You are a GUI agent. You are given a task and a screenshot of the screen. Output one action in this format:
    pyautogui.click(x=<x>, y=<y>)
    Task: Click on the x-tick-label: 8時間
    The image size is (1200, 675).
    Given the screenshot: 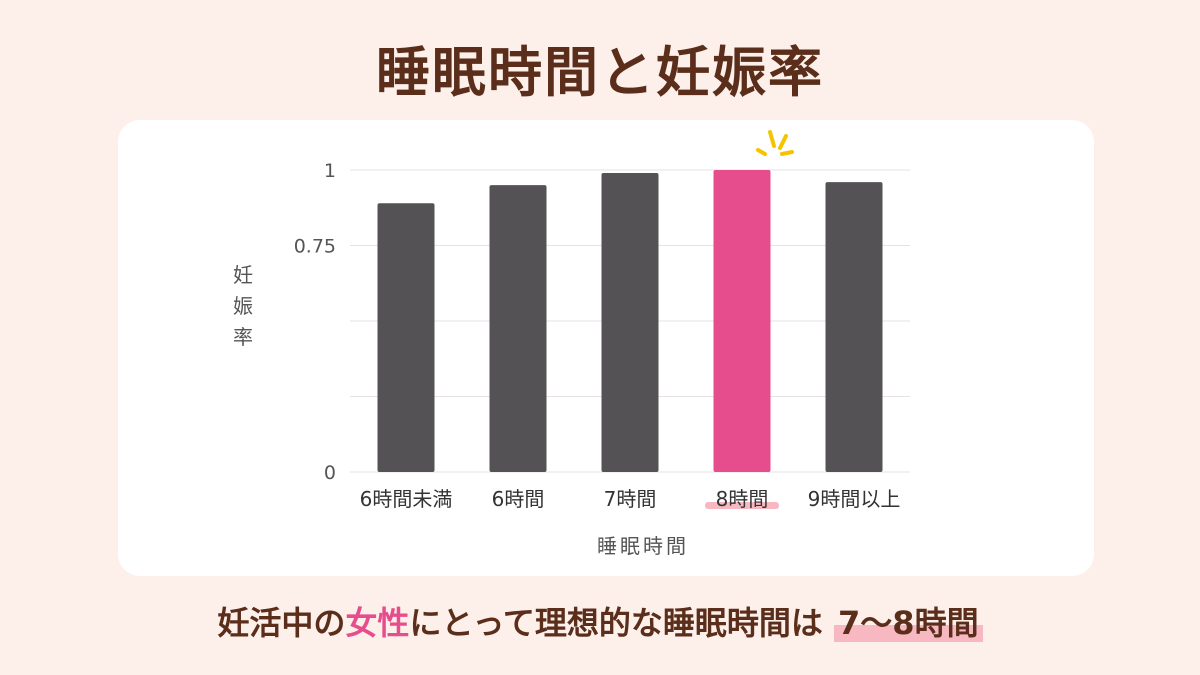 What is the action you would take?
    pyautogui.click(x=742, y=499)
    